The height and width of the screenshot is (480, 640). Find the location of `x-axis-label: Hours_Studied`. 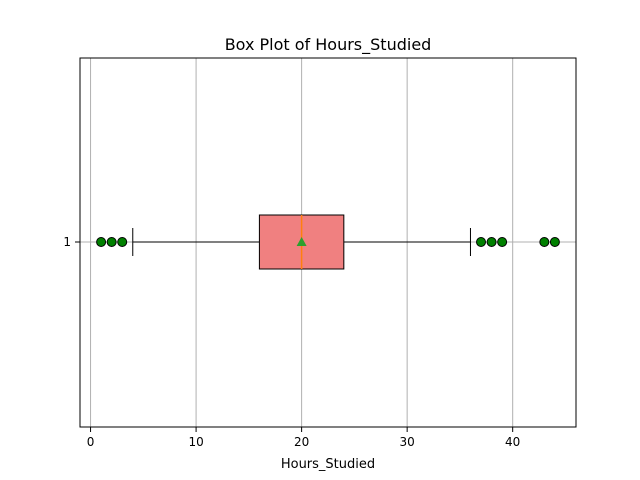

x-axis-label: Hours_Studied is located at coordinates (328, 464).